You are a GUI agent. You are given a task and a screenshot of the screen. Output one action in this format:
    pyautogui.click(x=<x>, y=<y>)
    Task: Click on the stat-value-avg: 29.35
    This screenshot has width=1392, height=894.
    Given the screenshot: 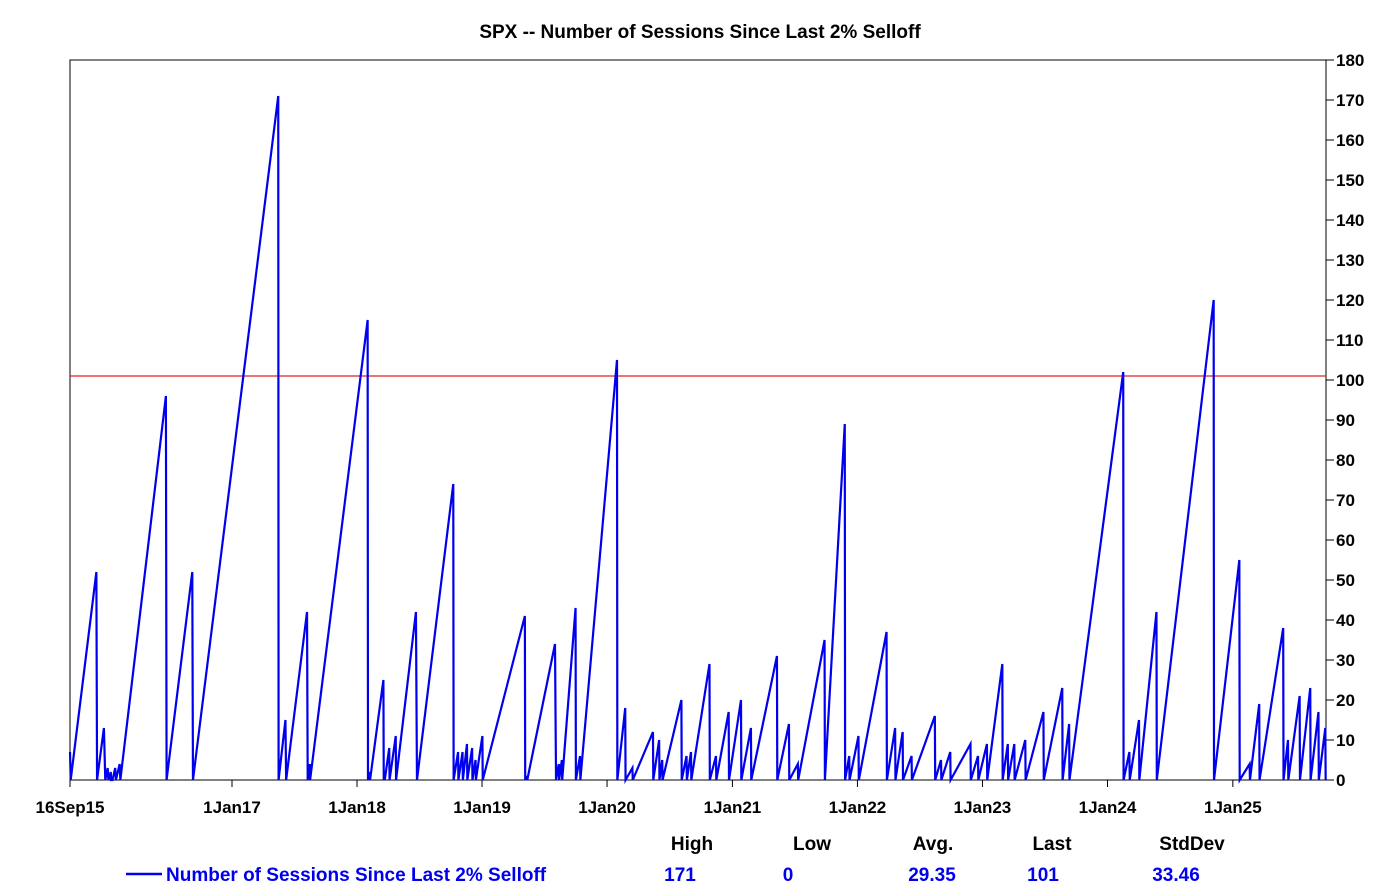 What is the action you would take?
    pyautogui.click(x=932, y=875)
    